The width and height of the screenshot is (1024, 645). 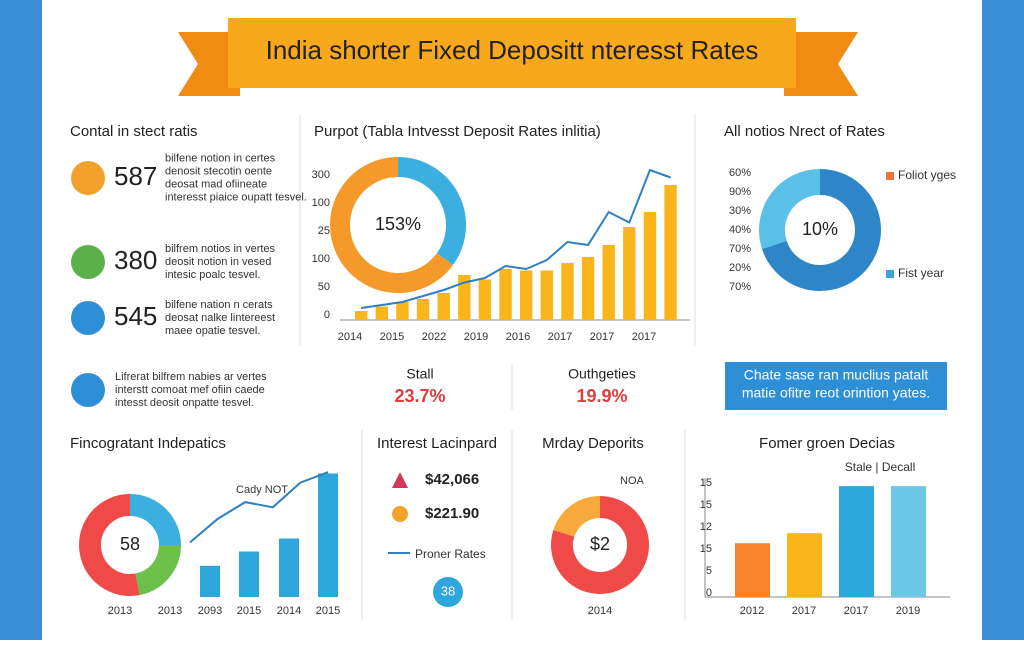 What do you see at coordinates (600, 544) in the screenshot?
I see `donut-label: $2` at bounding box center [600, 544].